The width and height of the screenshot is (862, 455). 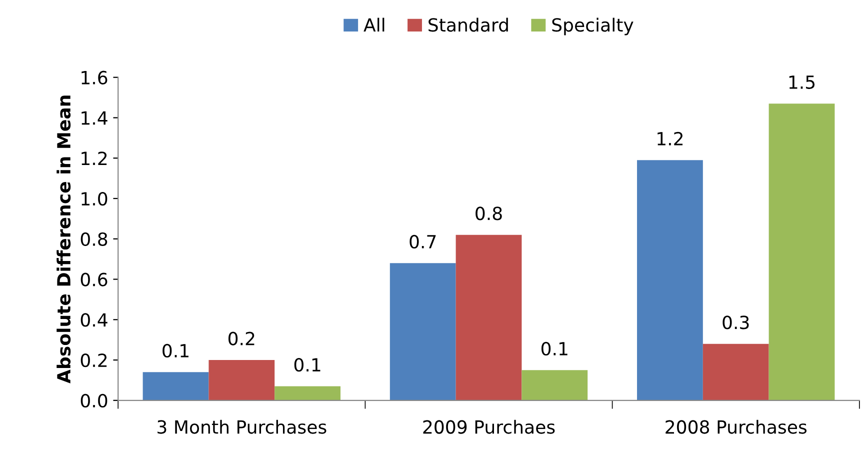 What do you see at coordinates (94, 279) in the screenshot?
I see `y-tick-label: 0.6` at bounding box center [94, 279].